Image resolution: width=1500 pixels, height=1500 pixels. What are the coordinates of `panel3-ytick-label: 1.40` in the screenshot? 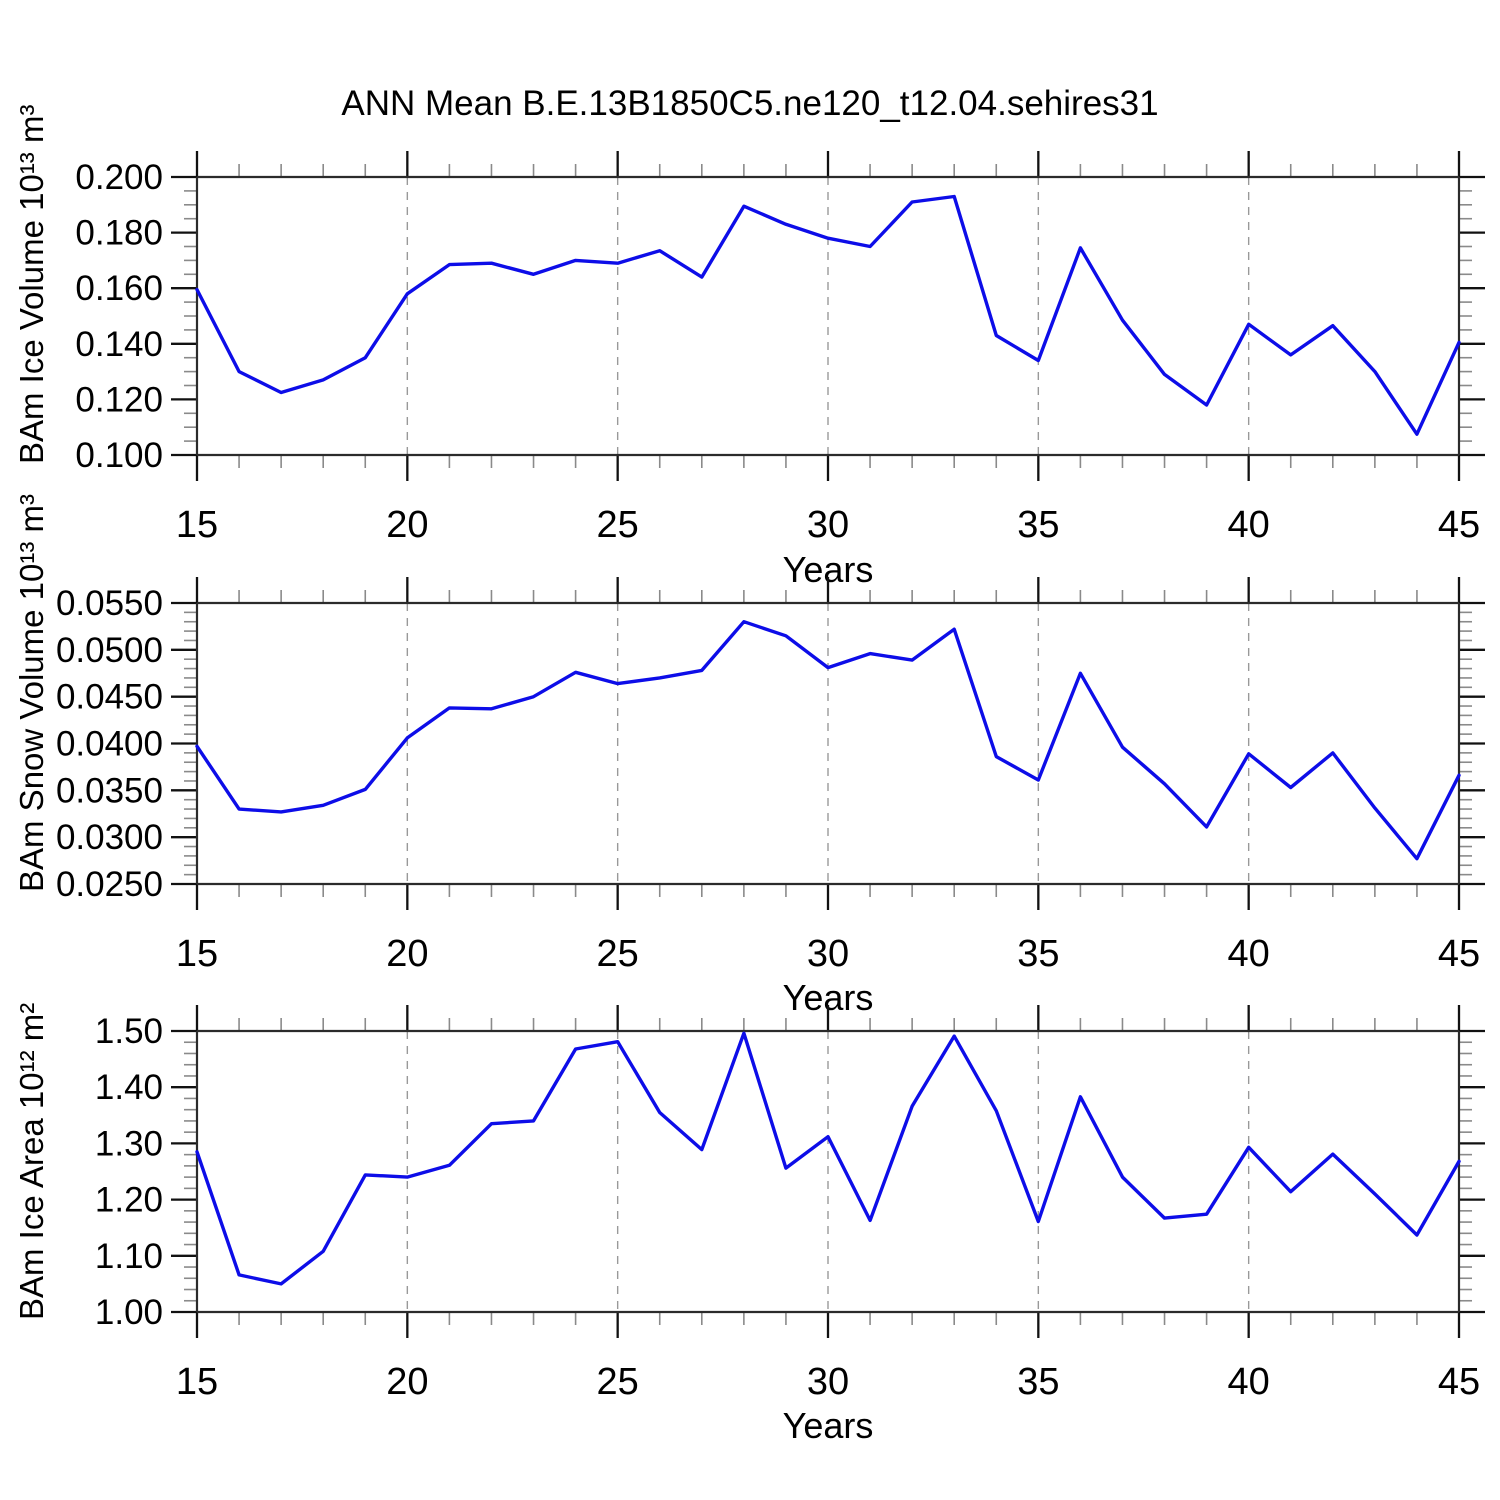 It's located at (129, 1087).